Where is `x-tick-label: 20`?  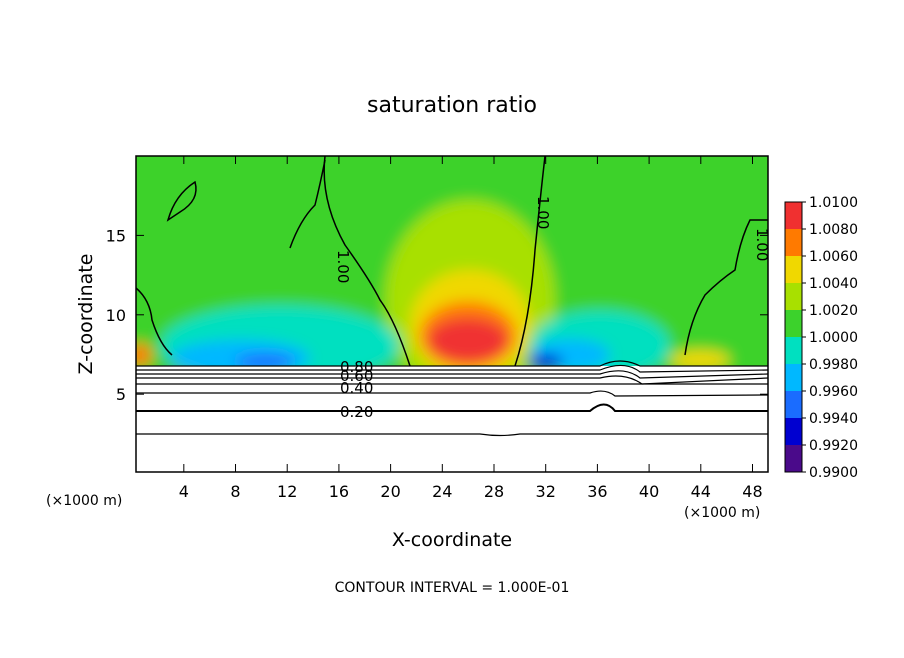
x-tick-label: 20 is located at coordinates (390, 491).